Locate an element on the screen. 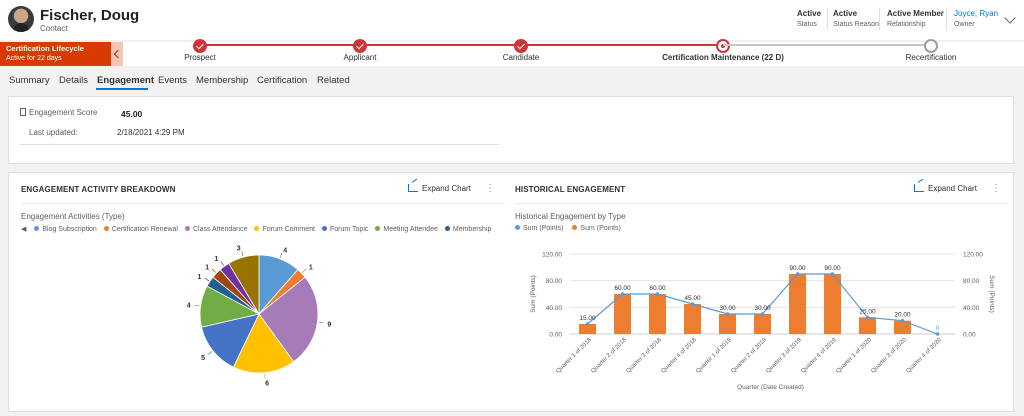  legend-item-line: Sum (Points) is located at coordinates (539, 228).